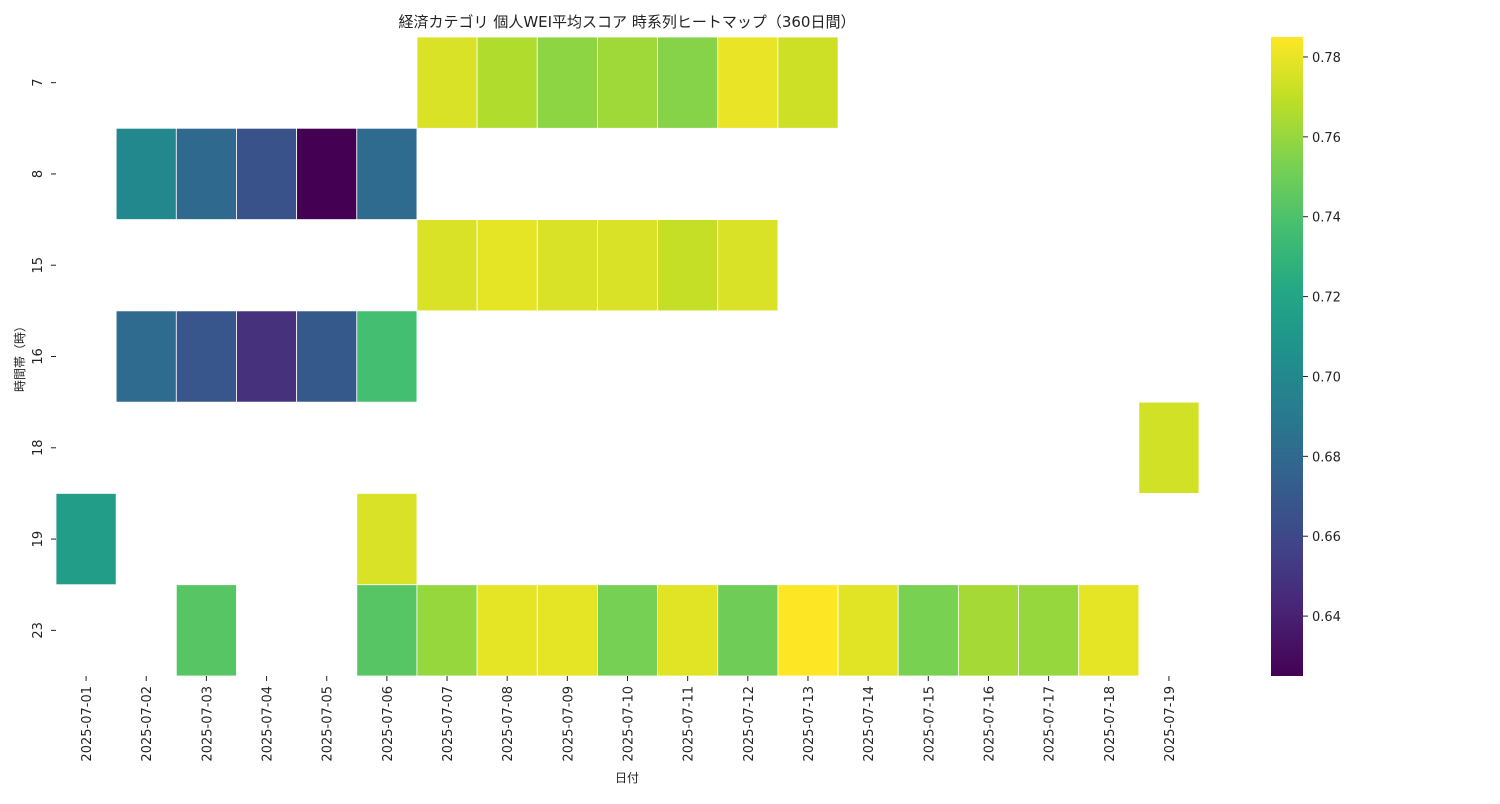 The width and height of the screenshot is (1500, 804). Describe the element at coordinates (207, 724) in the screenshot. I see `x-tick-label: 2025-07-03` at that location.